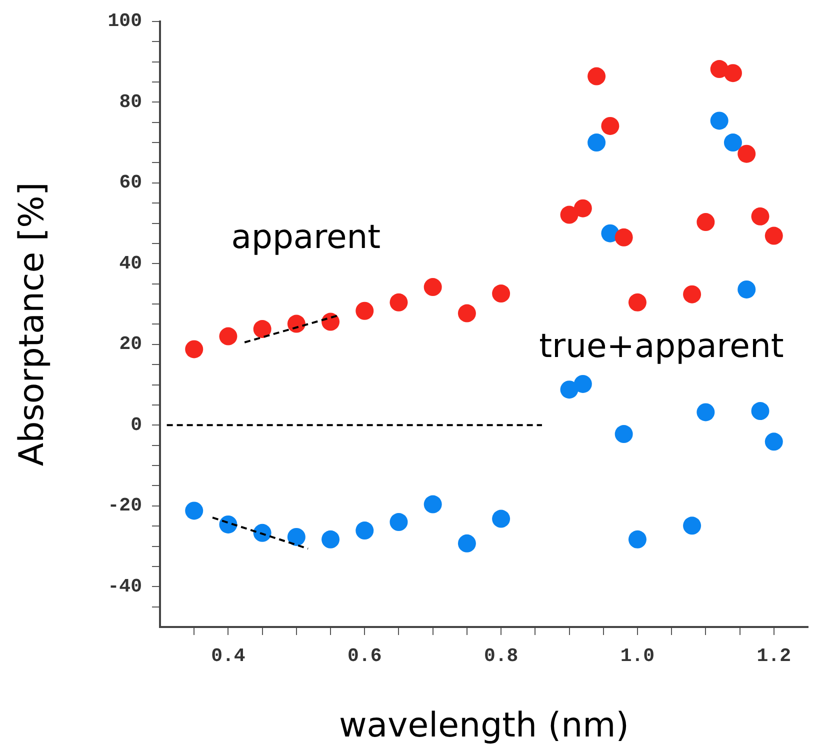 This screenshot has height=748, width=837. I want to click on y-tick-label: 40, so click(130, 263).